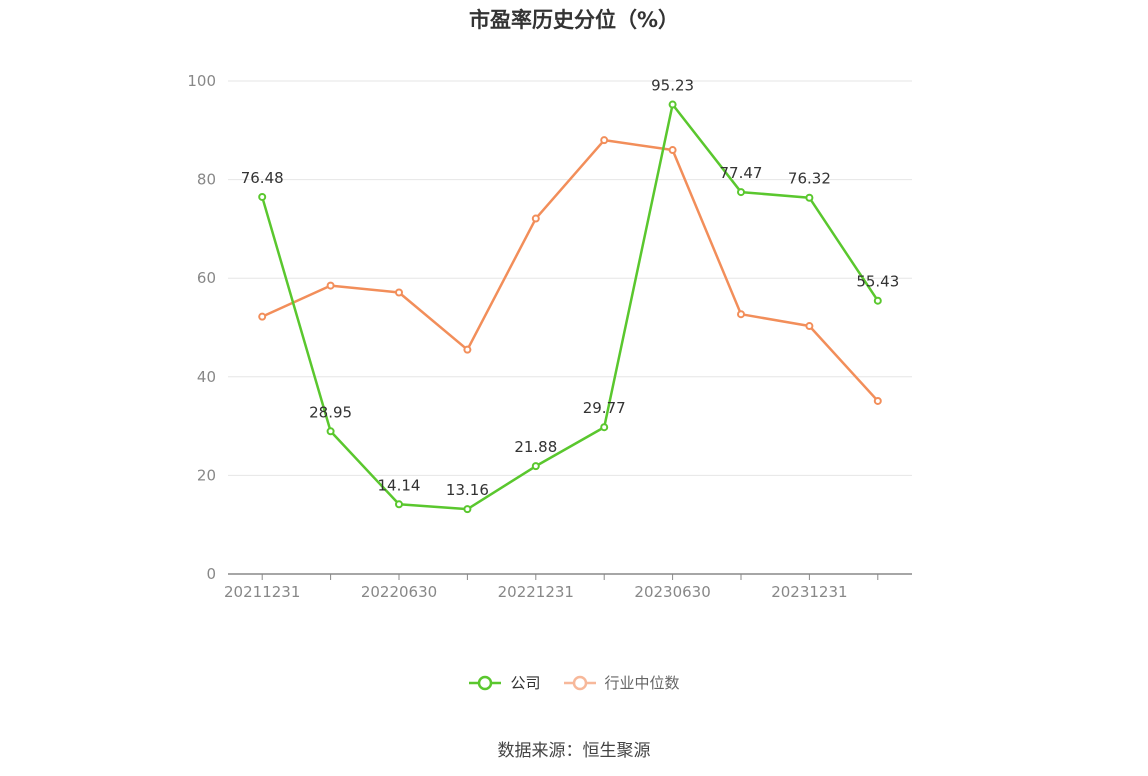 The image size is (1148, 776). Describe the element at coordinates (574, 751) in the screenshot. I see `source-note: 数据来源：恒生聚源` at that location.